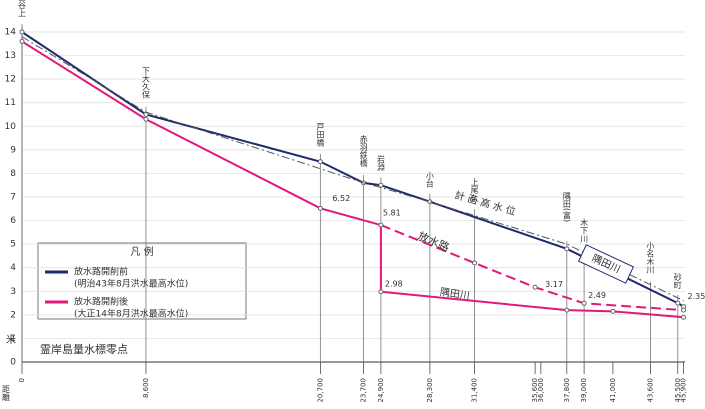  Describe the element at coordinates (6, 393) in the screenshot. I see `x-axis-label: 距離` at that location.